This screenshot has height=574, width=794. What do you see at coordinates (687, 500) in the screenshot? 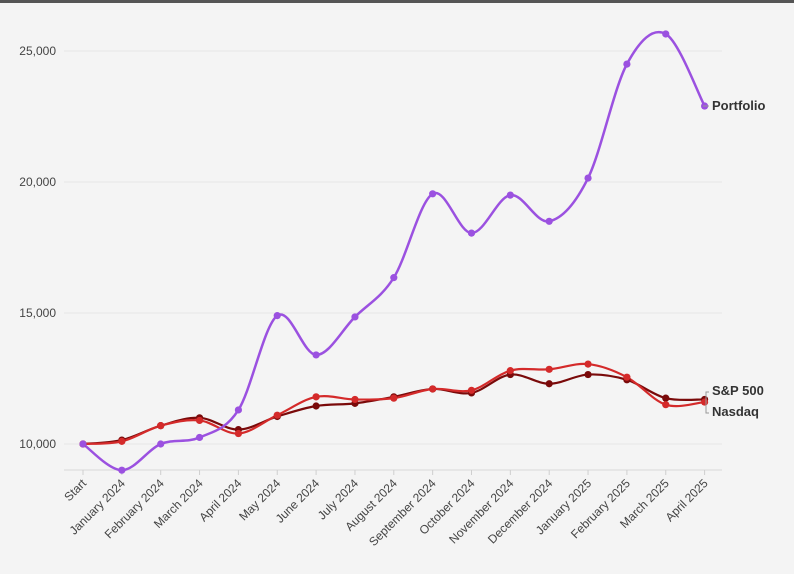
I see `x-tick-label: April 2025` at bounding box center [687, 500].